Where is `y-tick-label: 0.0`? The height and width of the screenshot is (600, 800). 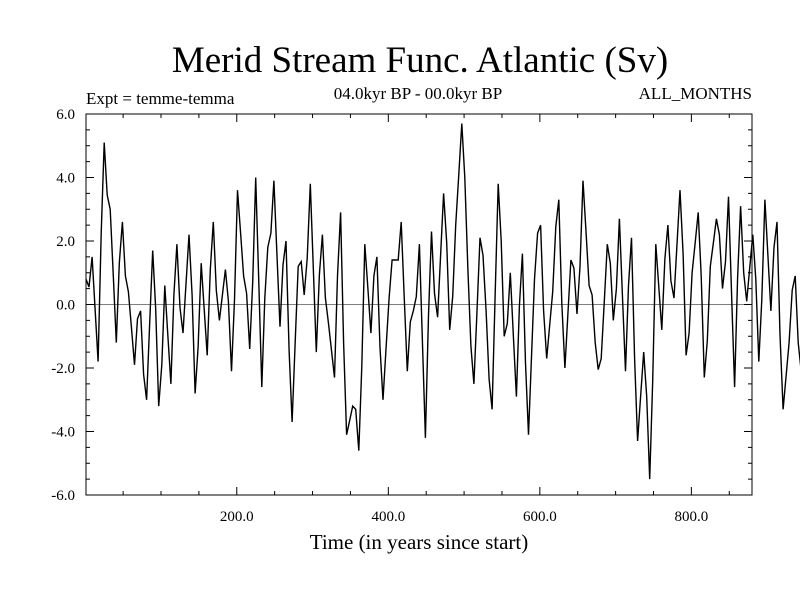 y-tick-label: 0.0 is located at coordinates (65, 306).